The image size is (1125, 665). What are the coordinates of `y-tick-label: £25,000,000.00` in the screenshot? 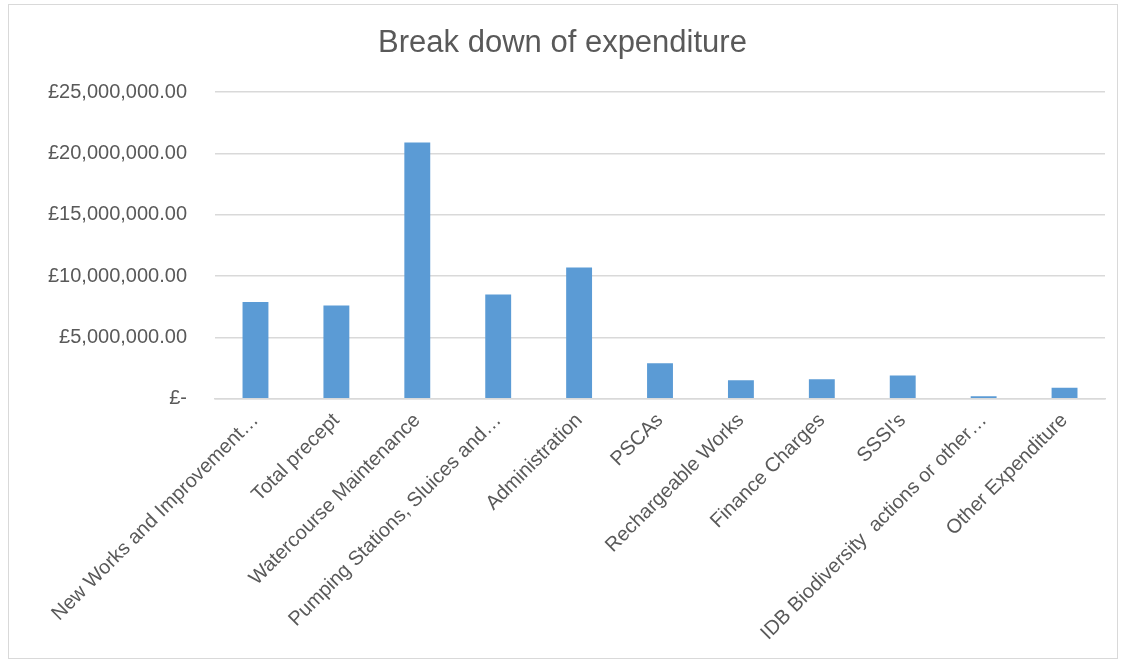 It's located at (117, 90).